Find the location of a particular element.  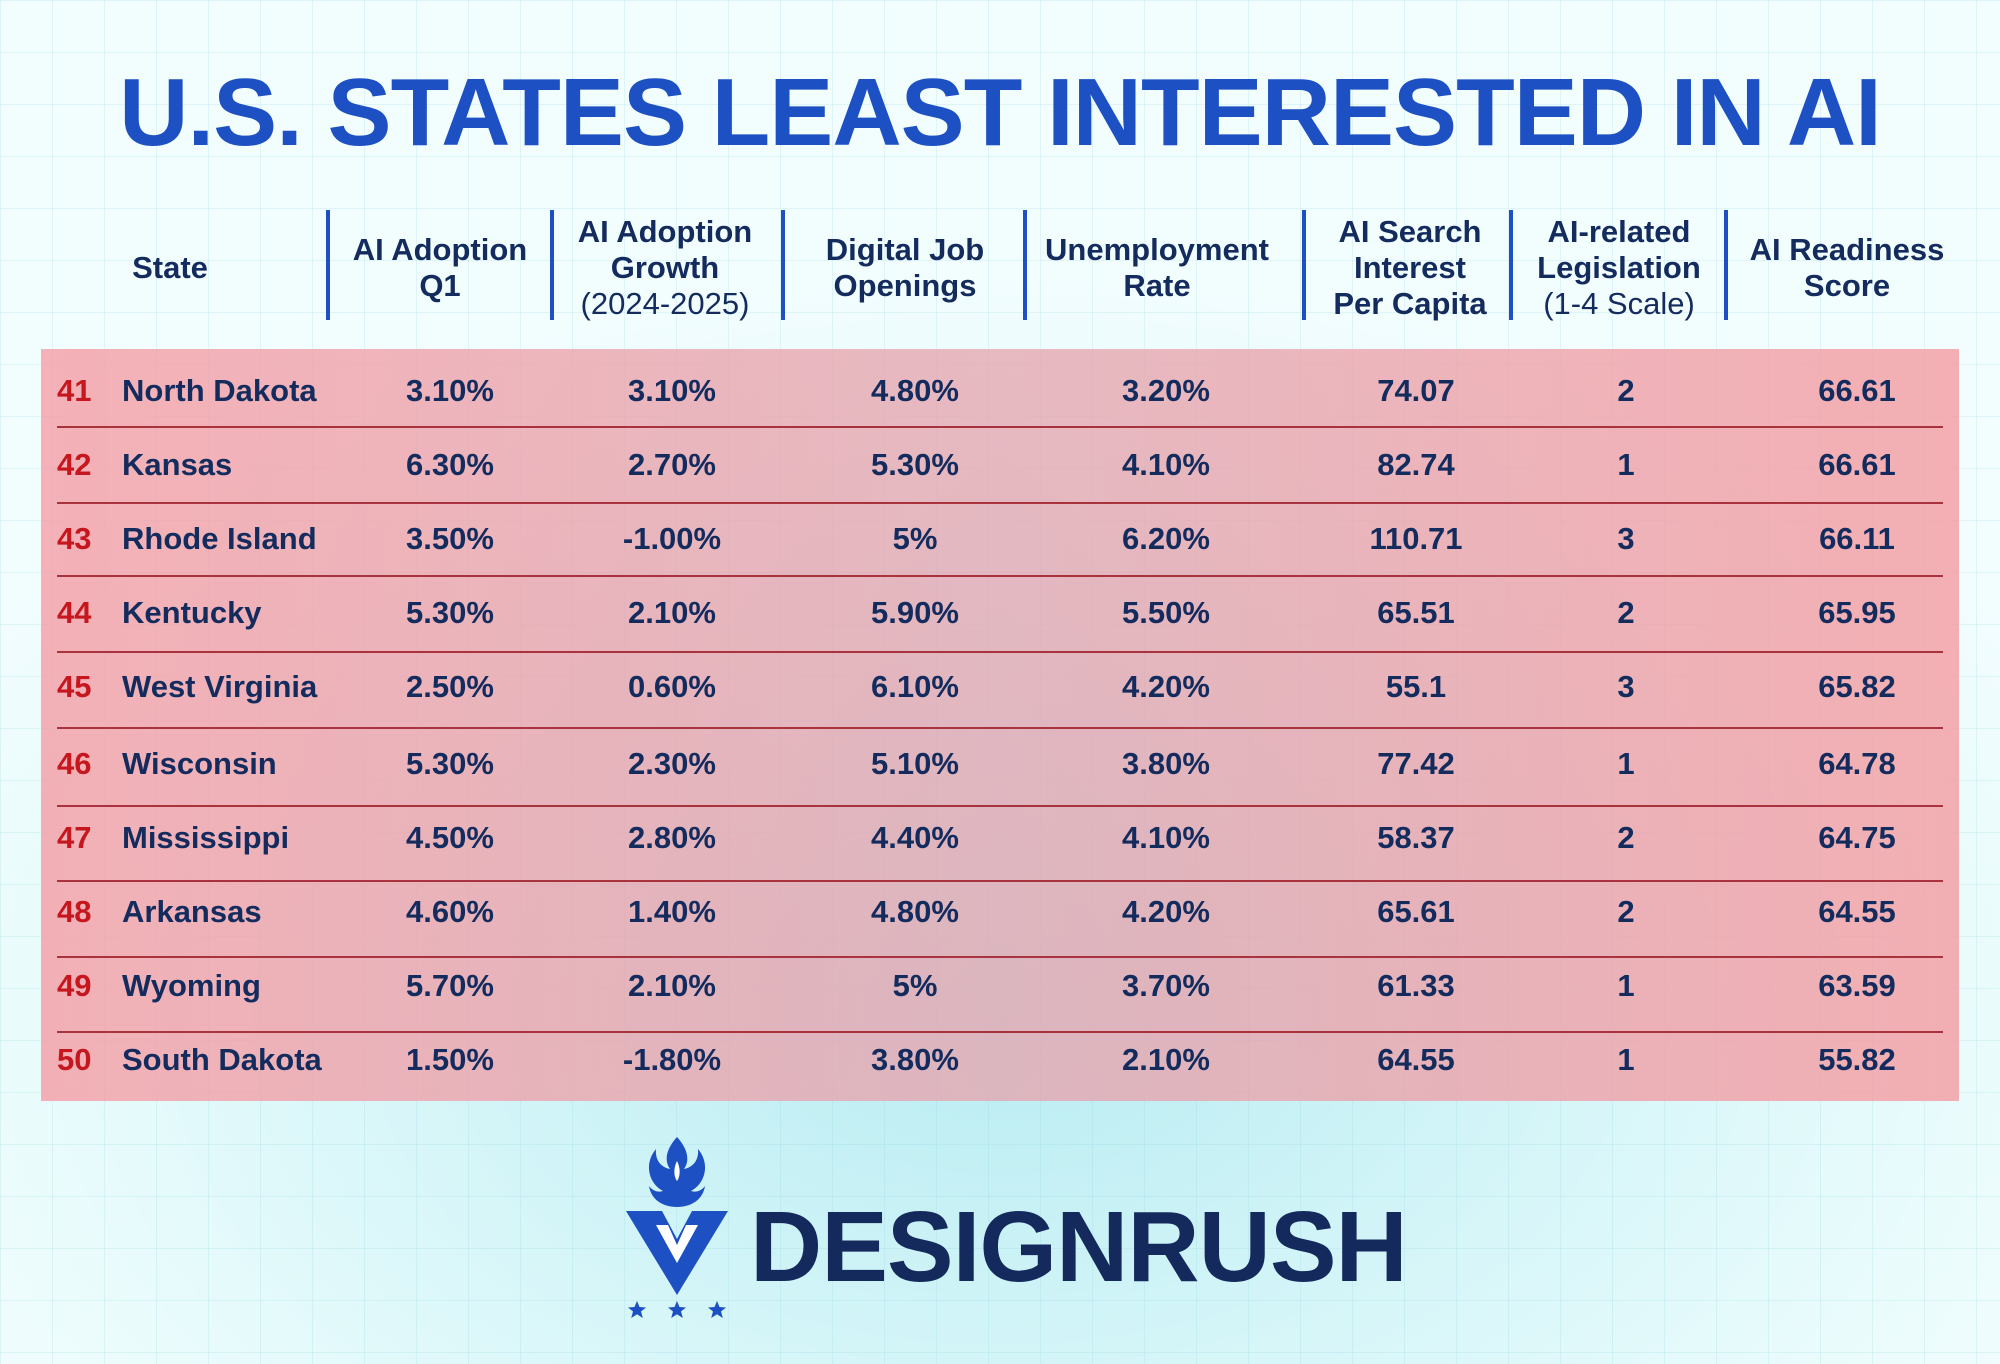

row-rank: 47 is located at coordinates (74, 837).